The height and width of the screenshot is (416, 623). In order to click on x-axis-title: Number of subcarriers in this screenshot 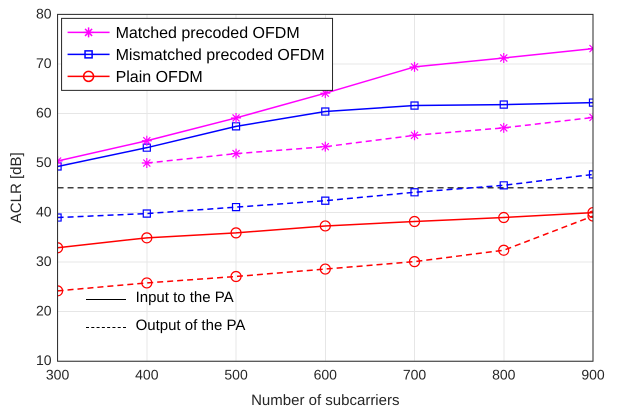, I will do `click(325, 401)`.